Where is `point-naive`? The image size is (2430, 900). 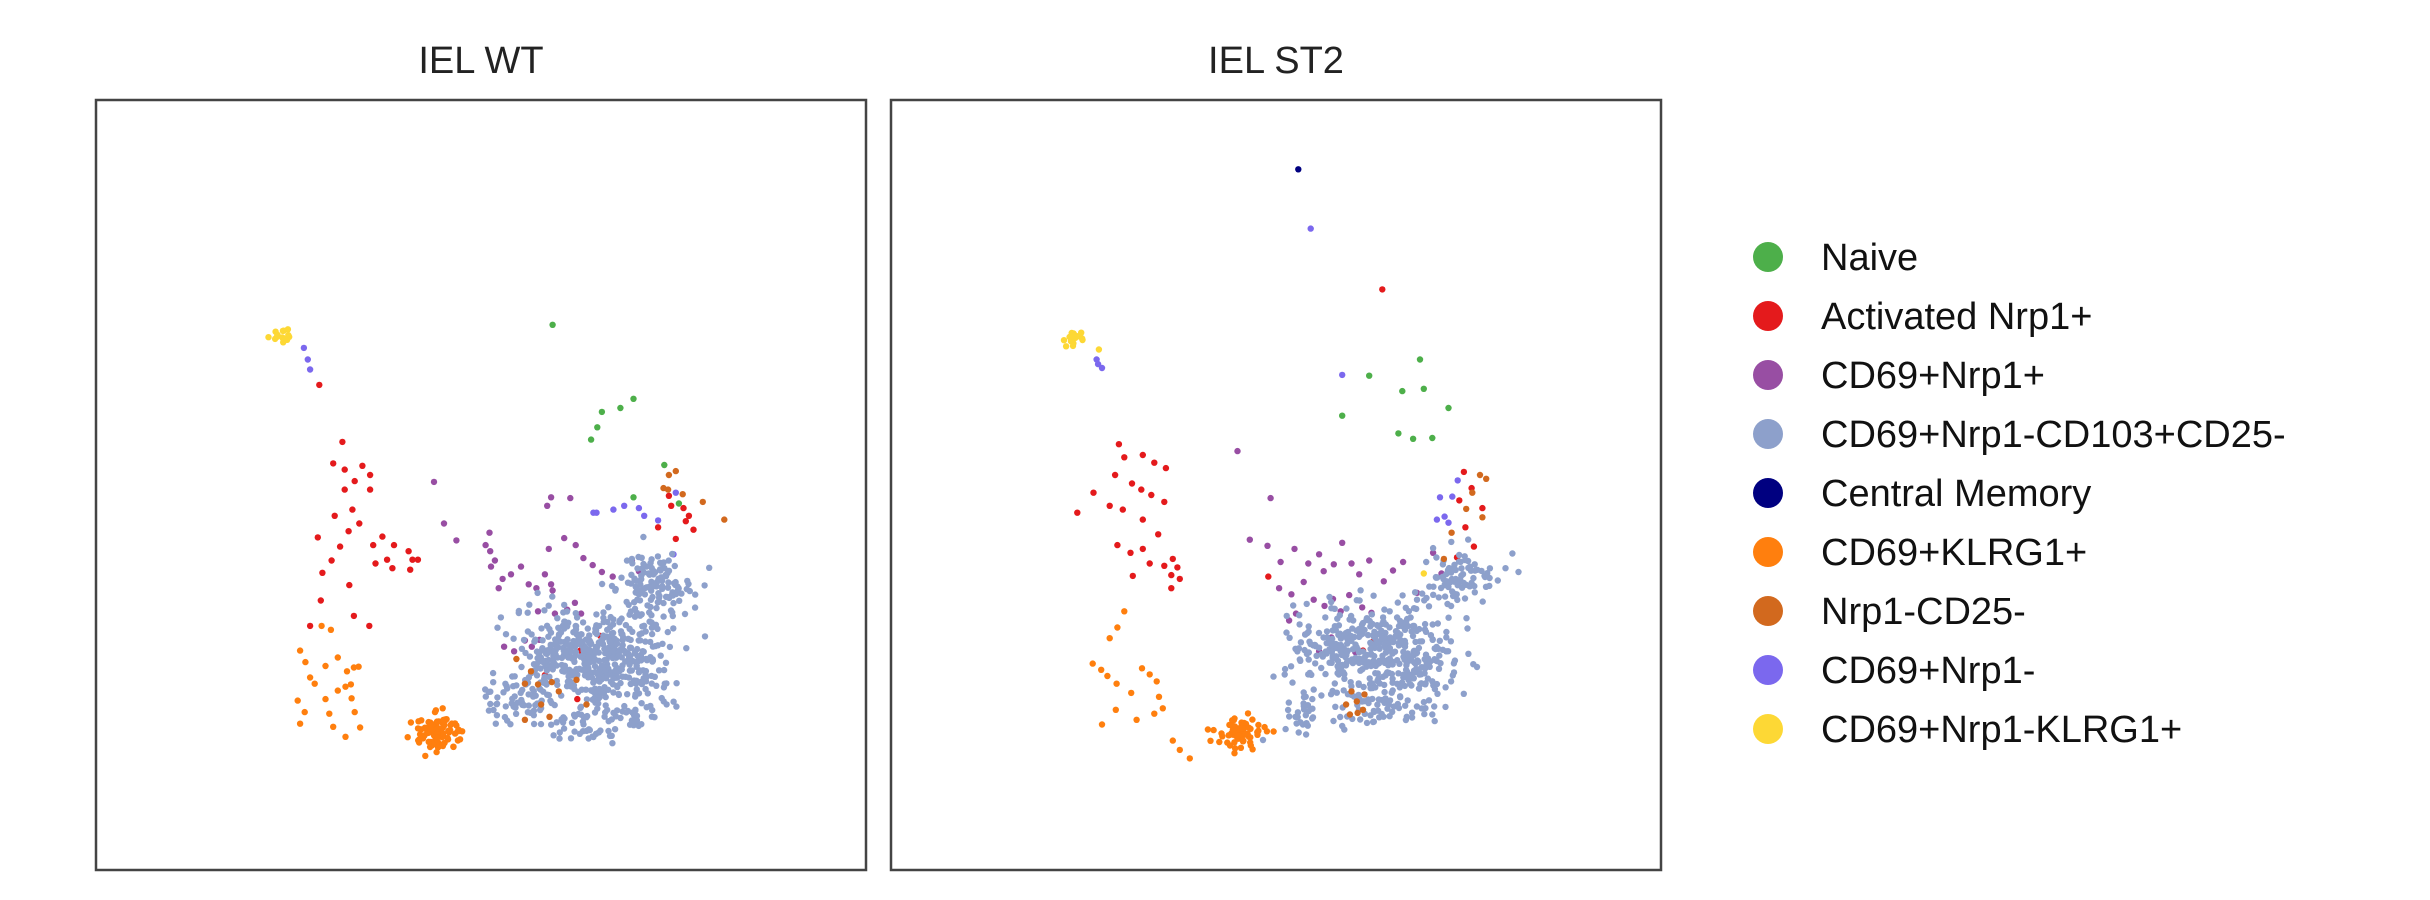 point-naive is located at coordinates (1424, 388).